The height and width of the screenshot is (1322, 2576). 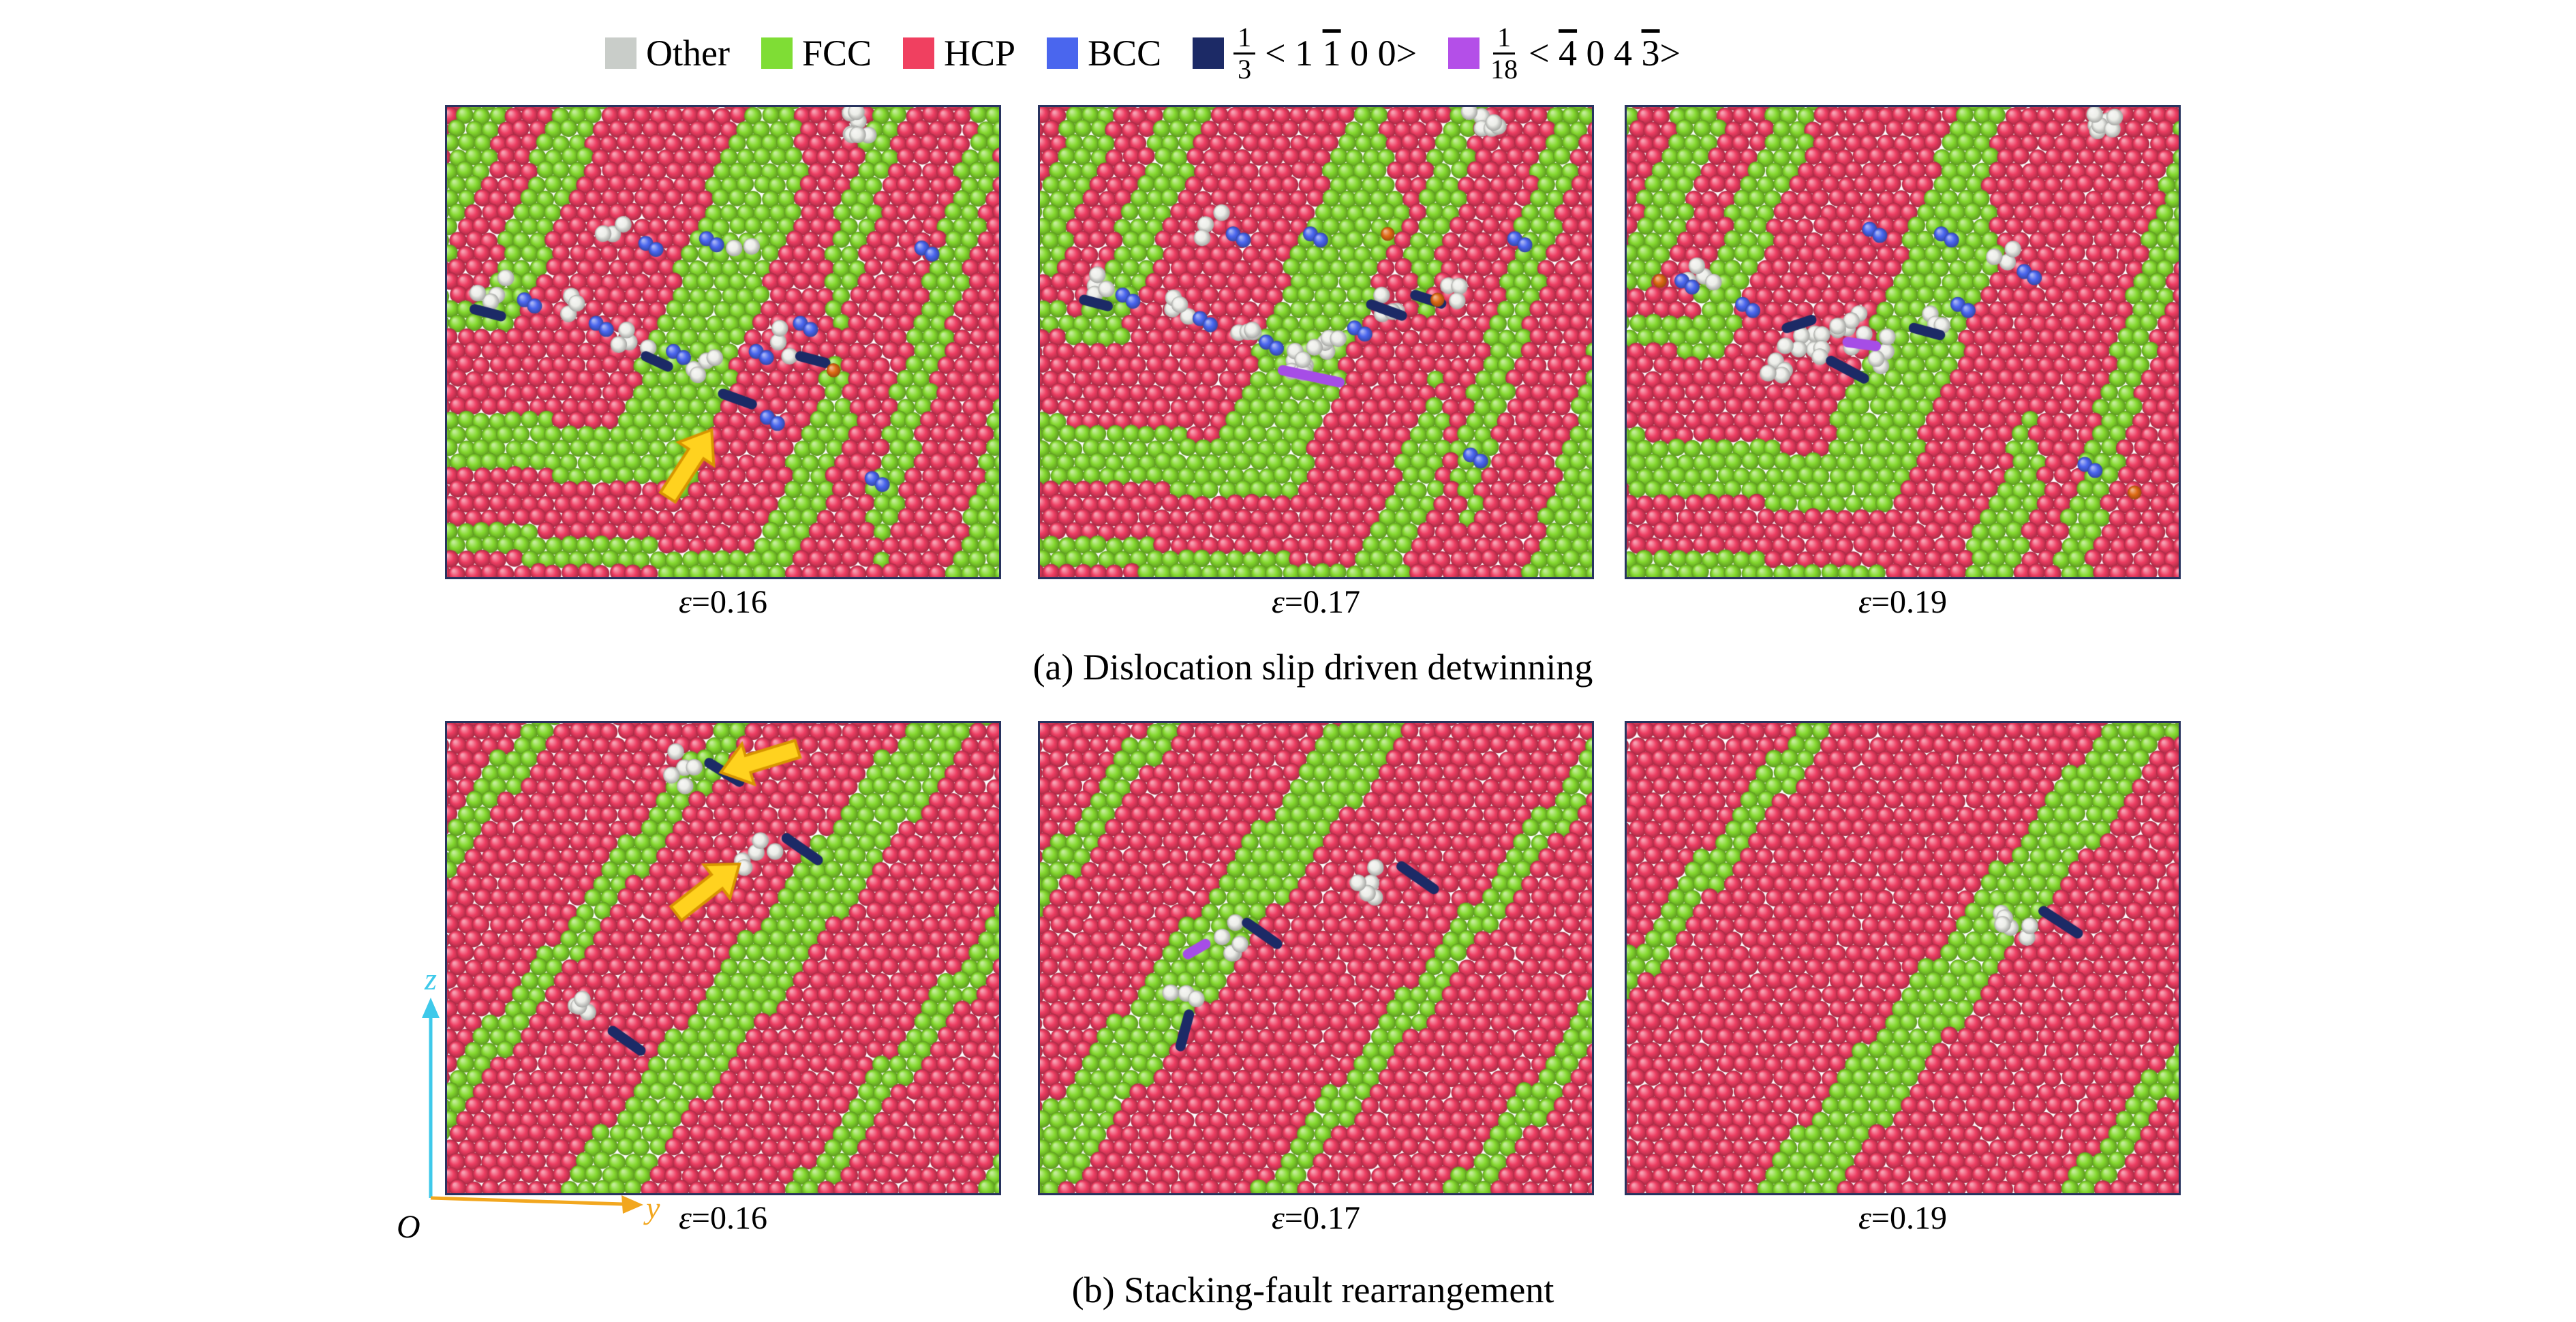 I want to click on z-axis-label: z, so click(x=430, y=979).